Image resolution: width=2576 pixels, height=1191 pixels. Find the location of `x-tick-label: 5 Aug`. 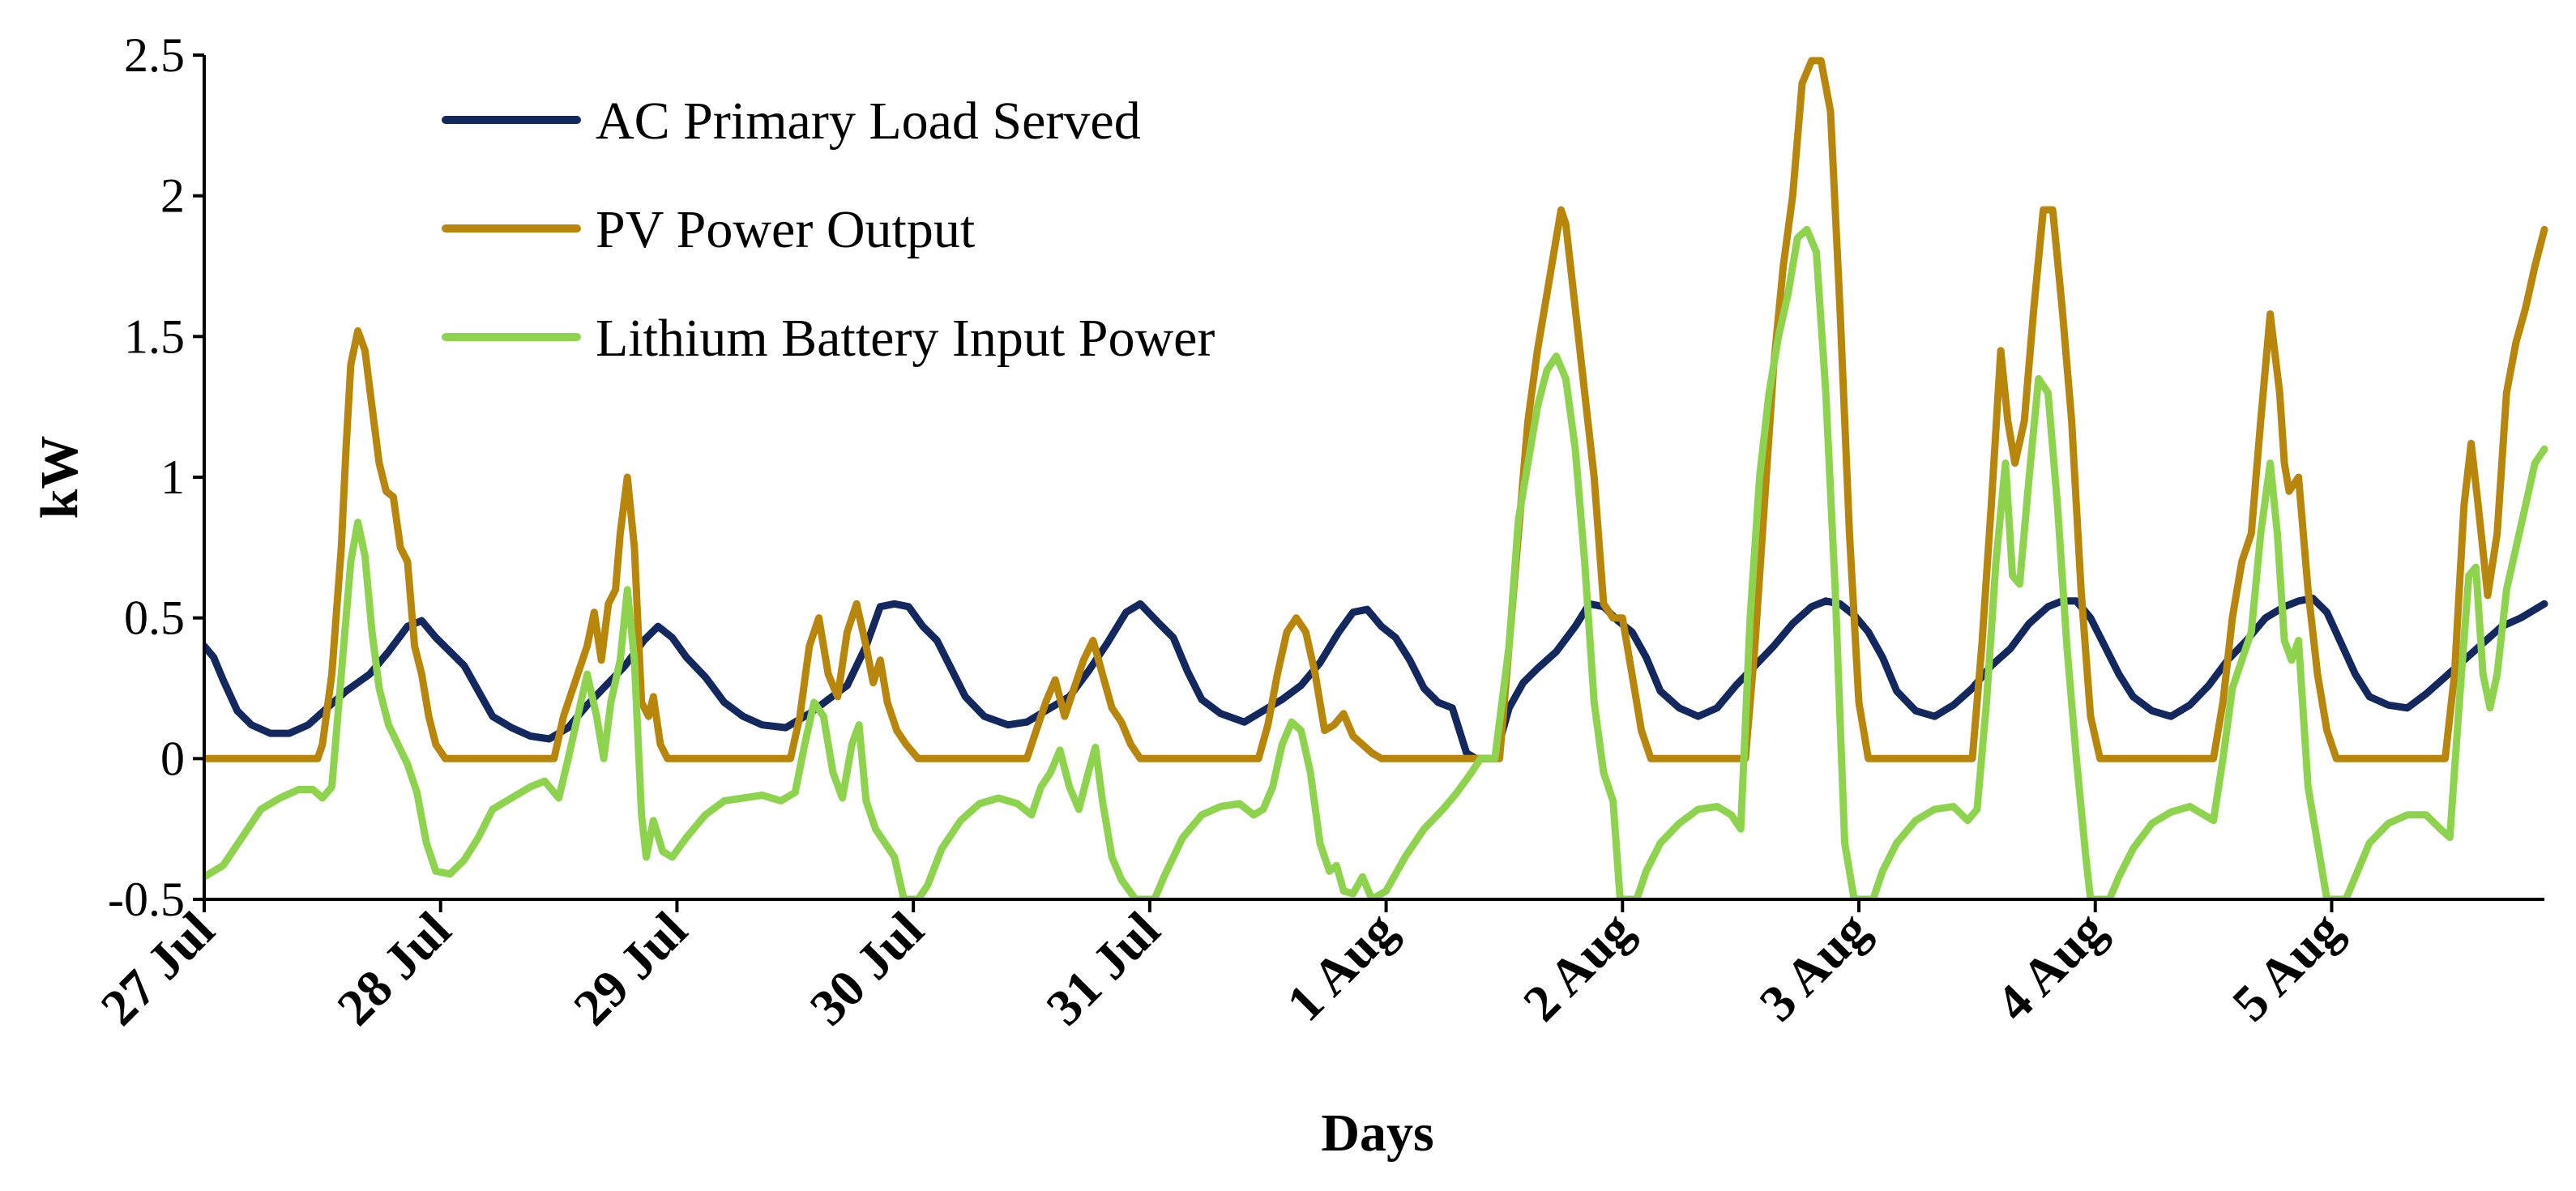

x-tick-label: 5 Aug is located at coordinates (2286, 966).